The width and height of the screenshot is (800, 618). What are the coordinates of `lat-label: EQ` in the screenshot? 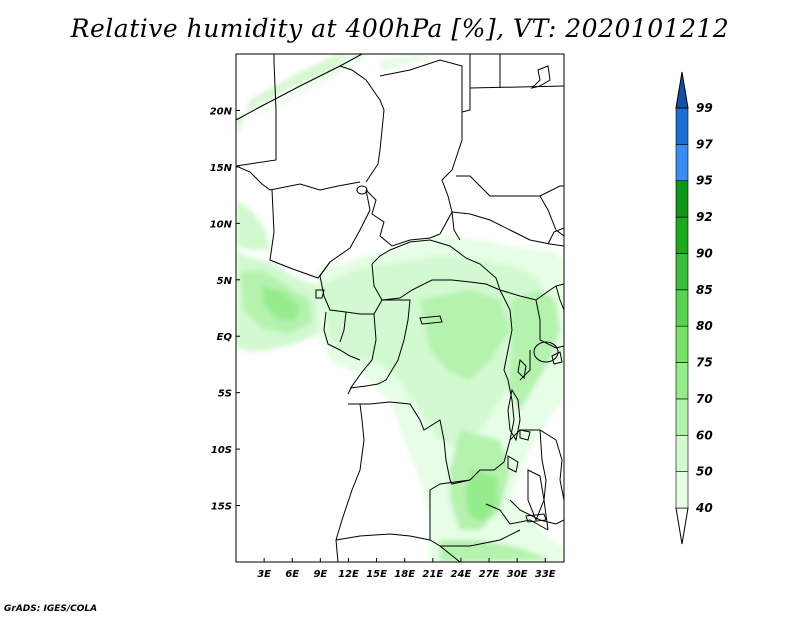 It's located at (225, 337).